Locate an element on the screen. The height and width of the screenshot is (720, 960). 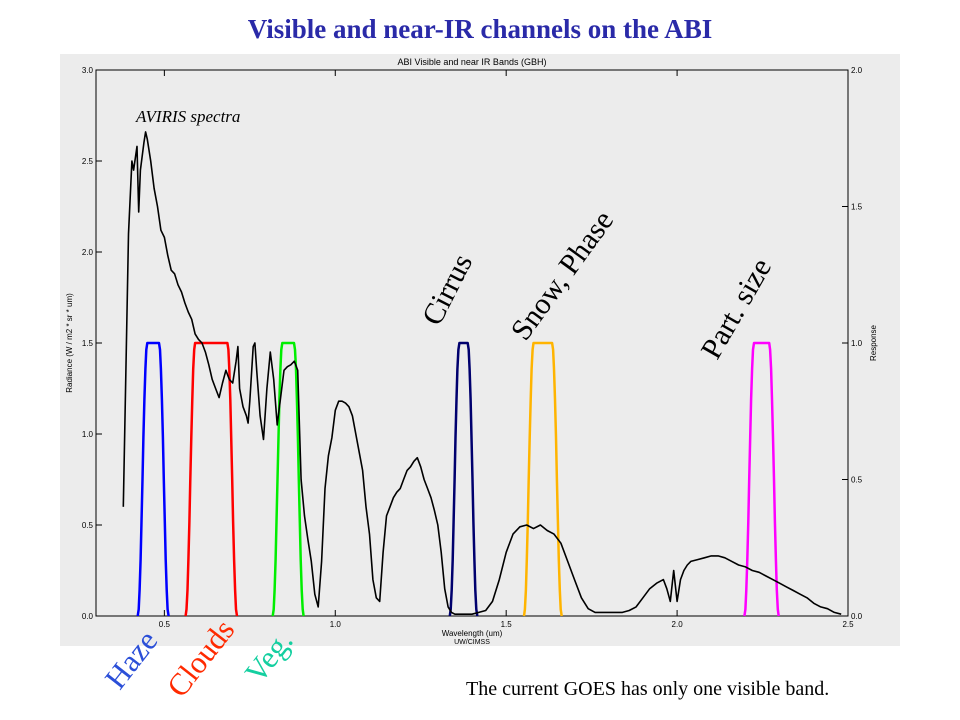
y-tick-label: 1.5 is located at coordinates (88, 343).